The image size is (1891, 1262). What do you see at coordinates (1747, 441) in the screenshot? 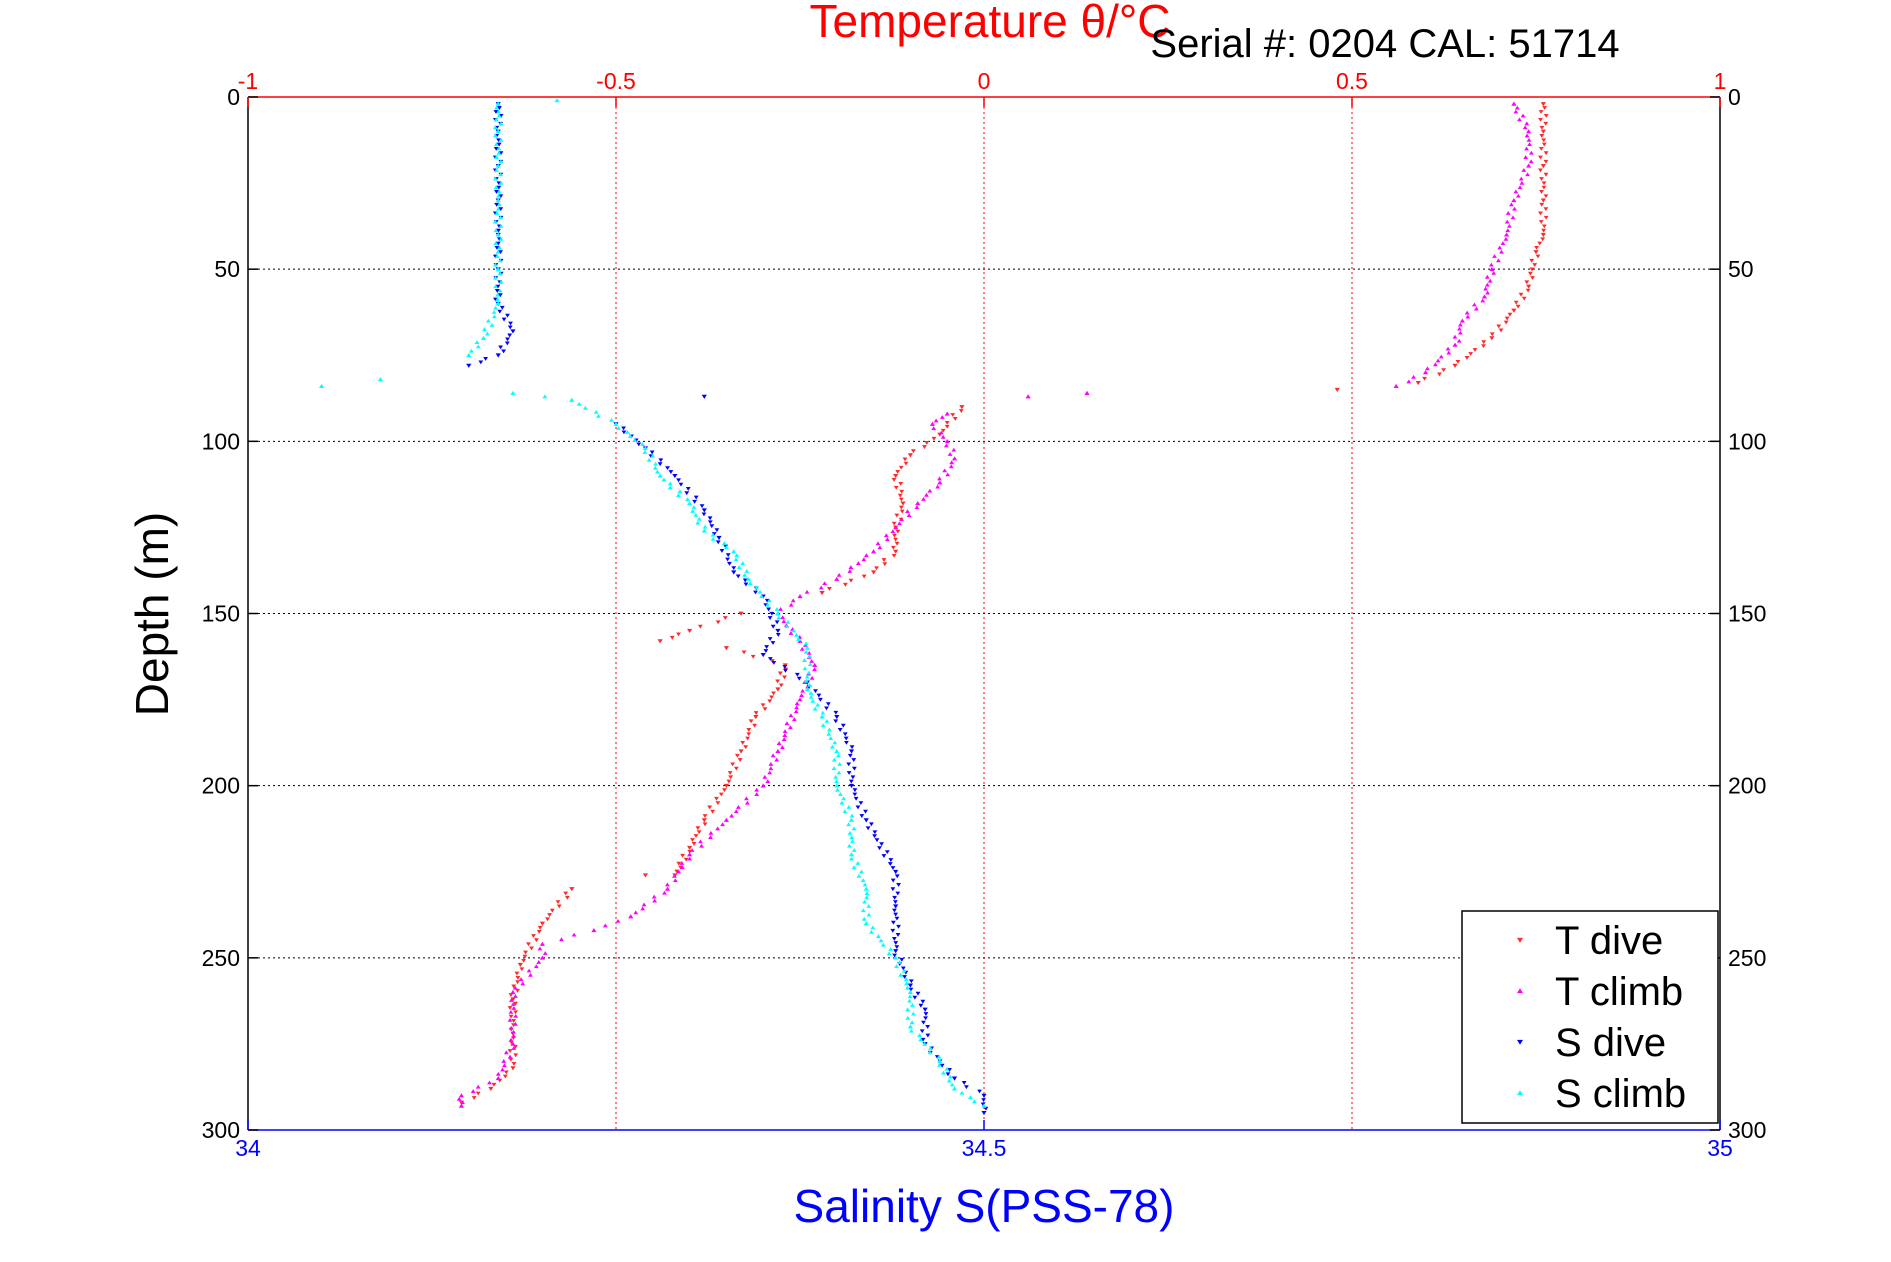
I see `y-tick-label-right: 100` at bounding box center [1747, 441].